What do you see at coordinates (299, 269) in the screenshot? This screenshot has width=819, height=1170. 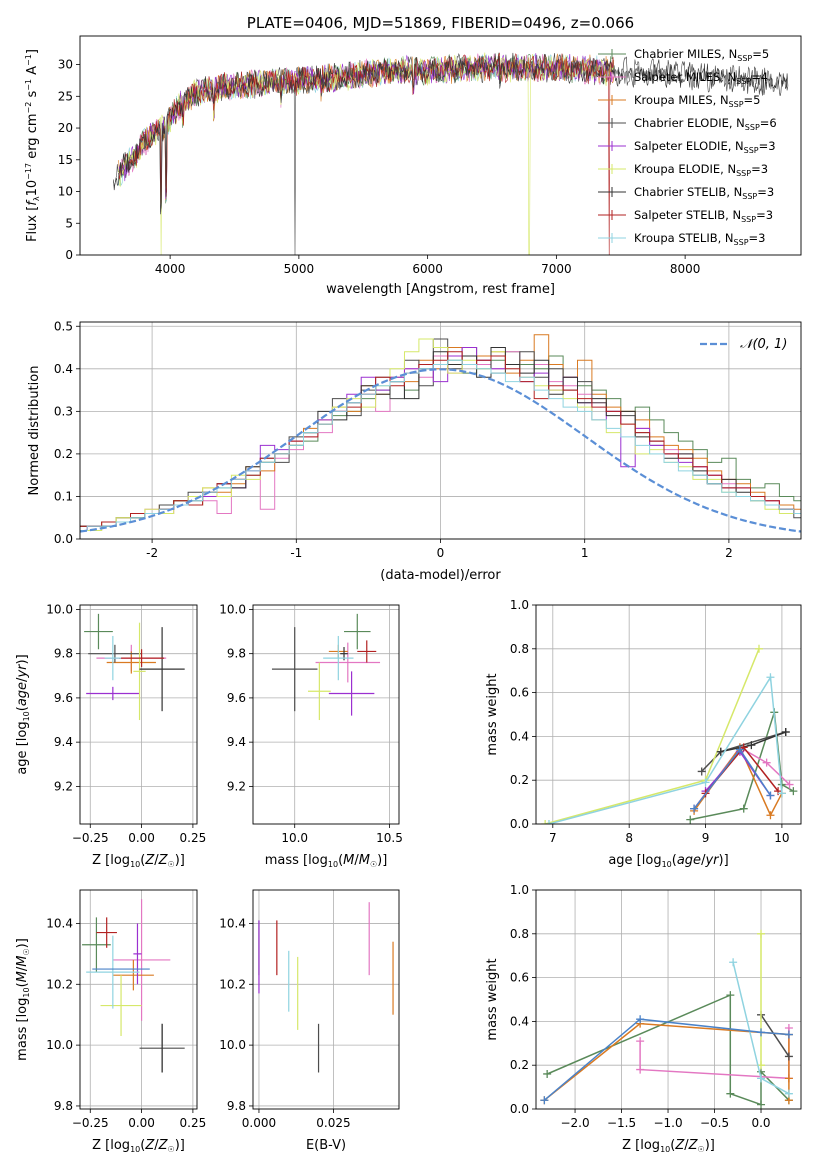 I see `x-tick-label: 5000` at bounding box center [299, 269].